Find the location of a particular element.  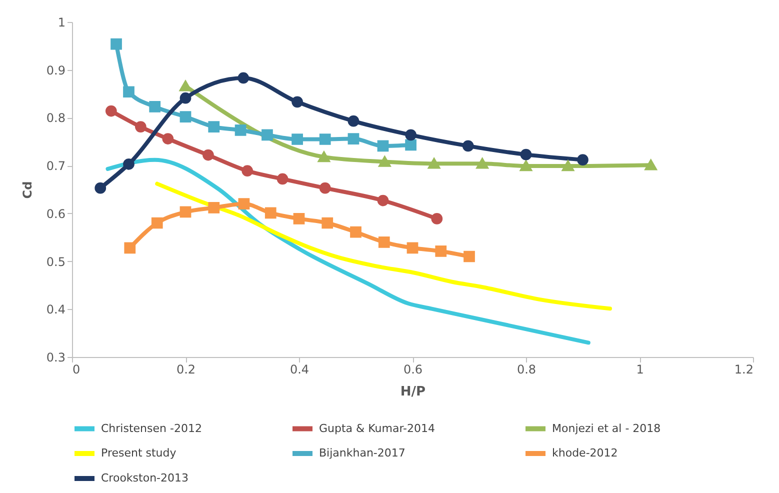

y-axis-title: Cd is located at coordinates (27, 190).